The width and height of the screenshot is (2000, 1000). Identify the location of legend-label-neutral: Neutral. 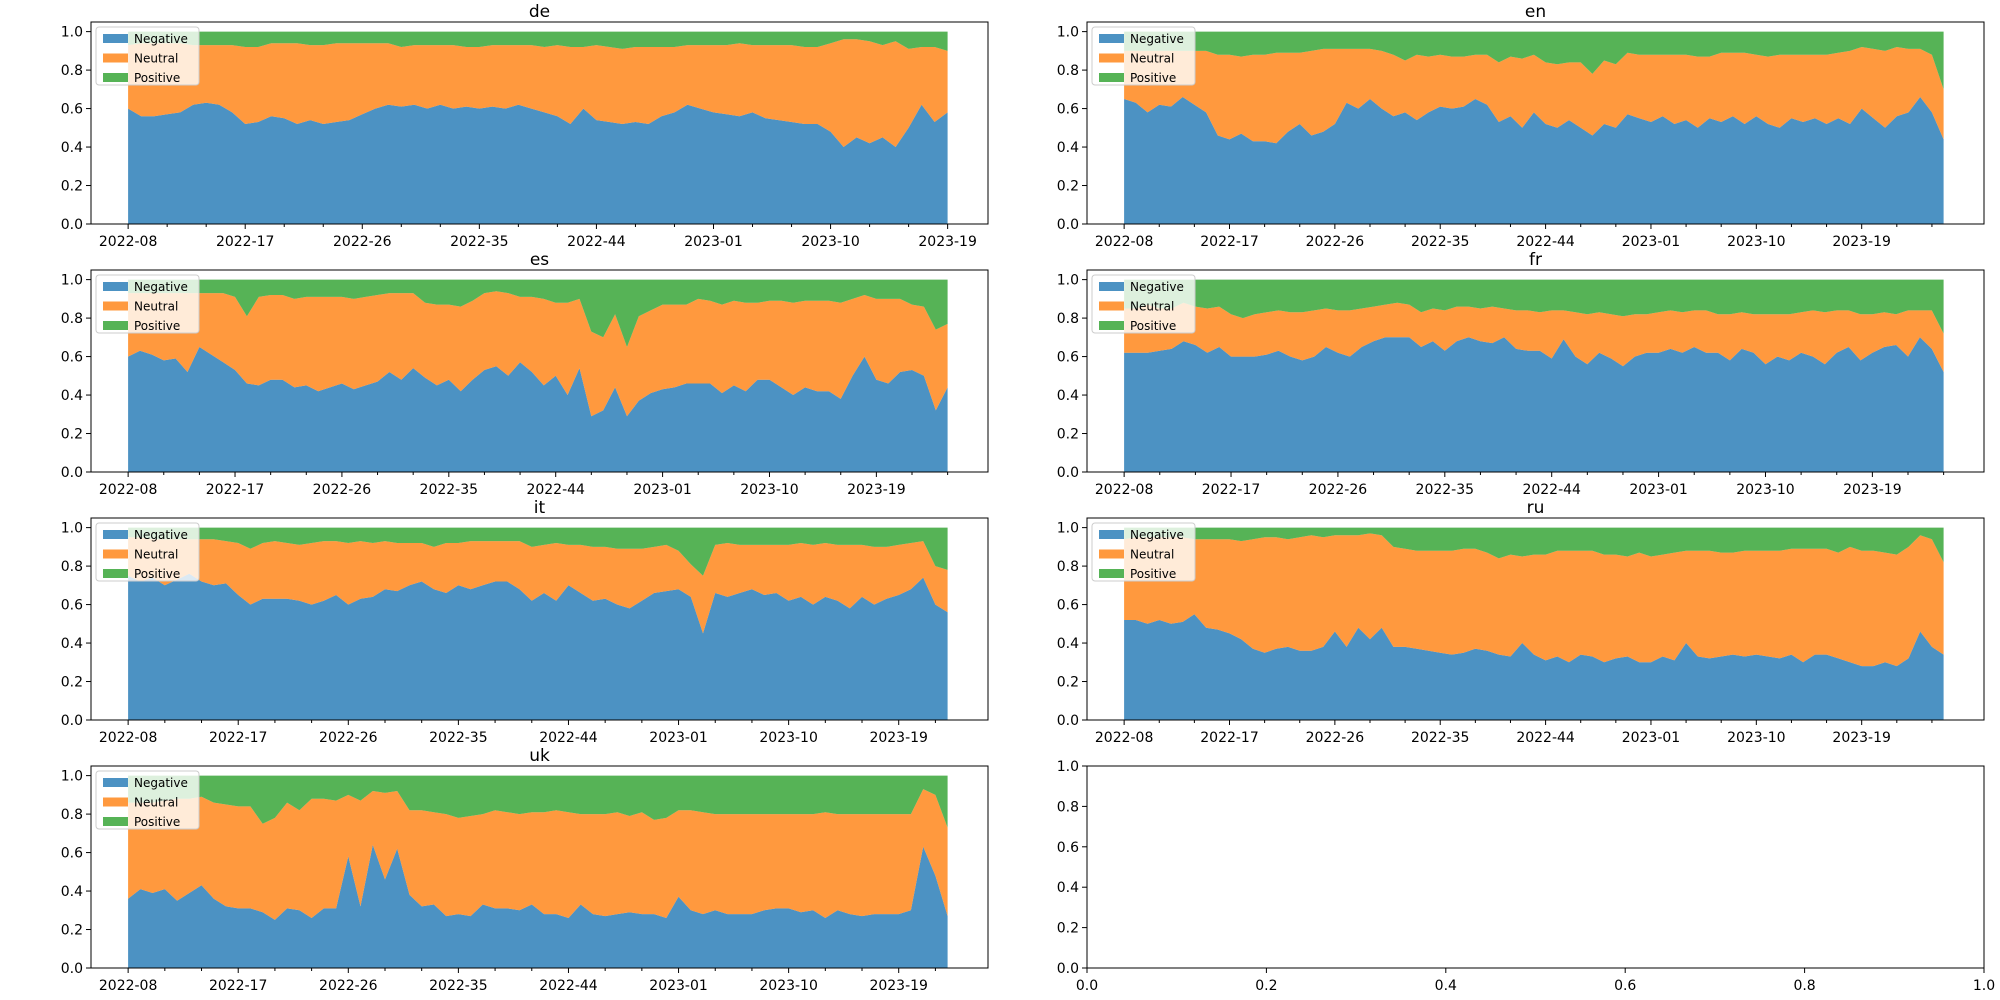
(156, 555).